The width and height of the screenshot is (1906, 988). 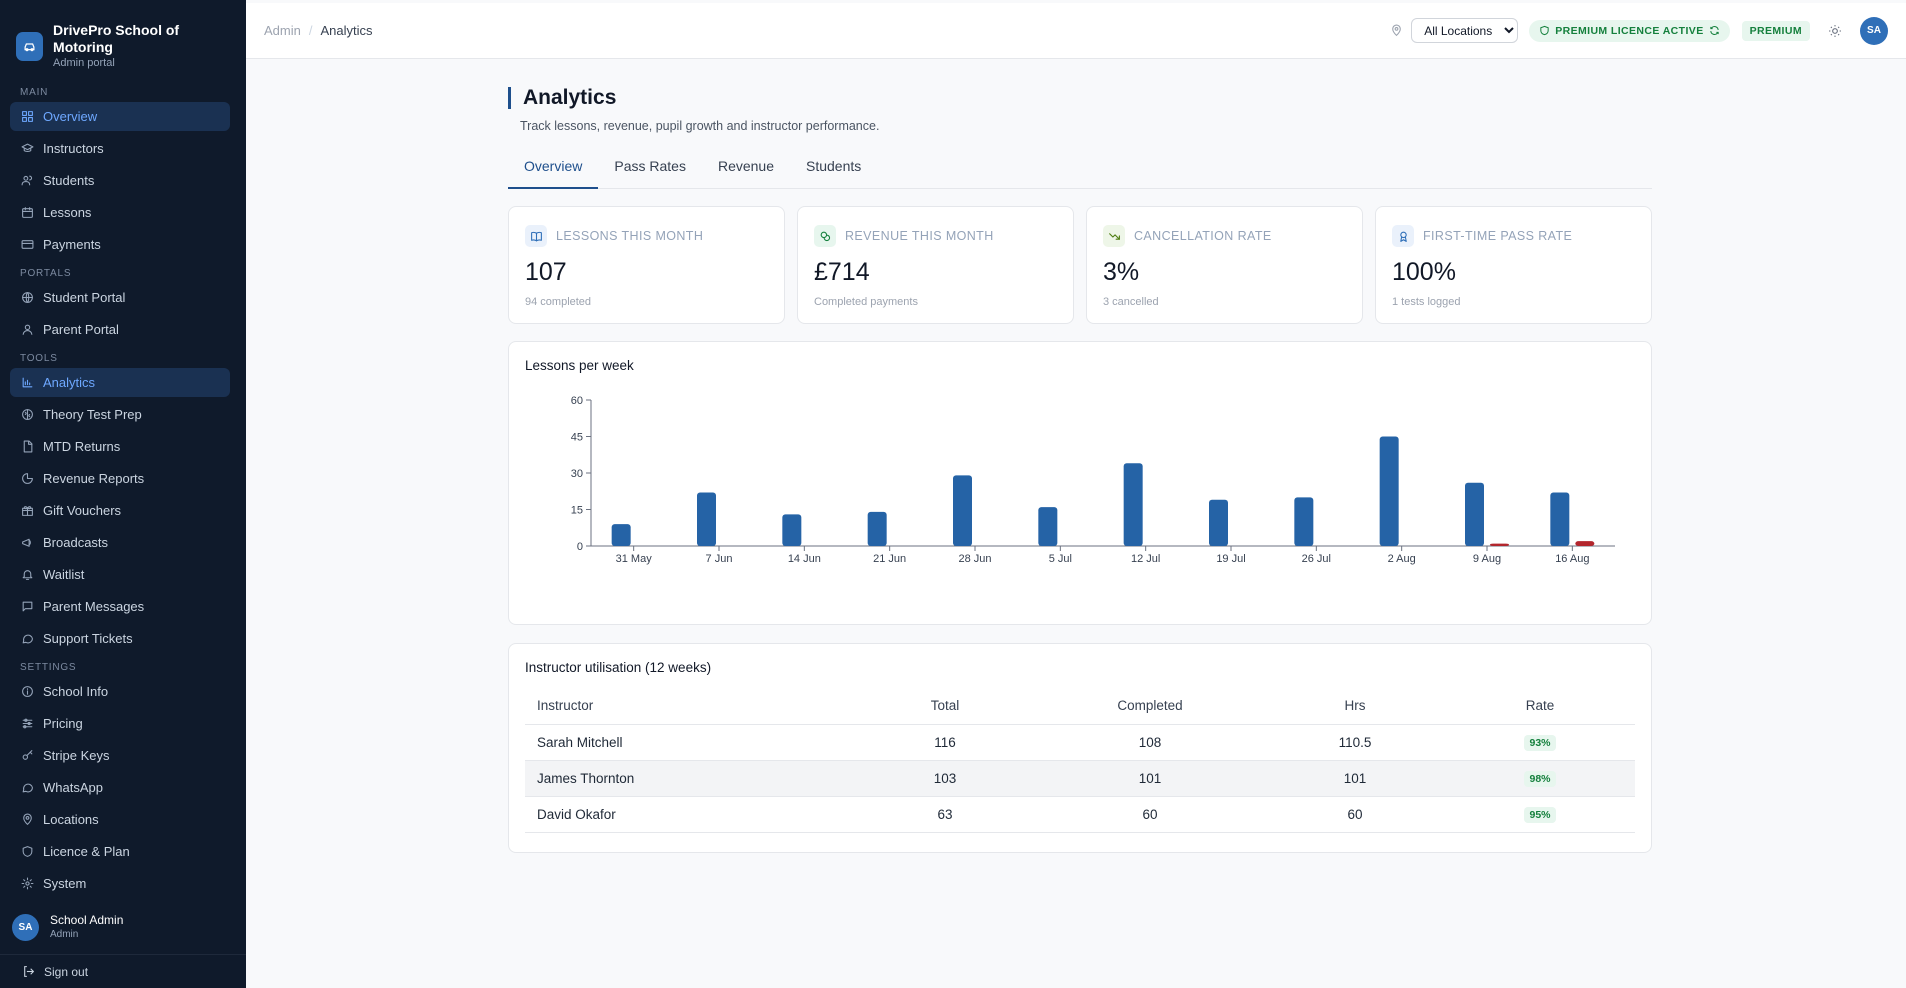 What do you see at coordinates (120, 787) in the screenshot?
I see `sidebar-item-whatsapp: WhatsApp` at bounding box center [120, 787].